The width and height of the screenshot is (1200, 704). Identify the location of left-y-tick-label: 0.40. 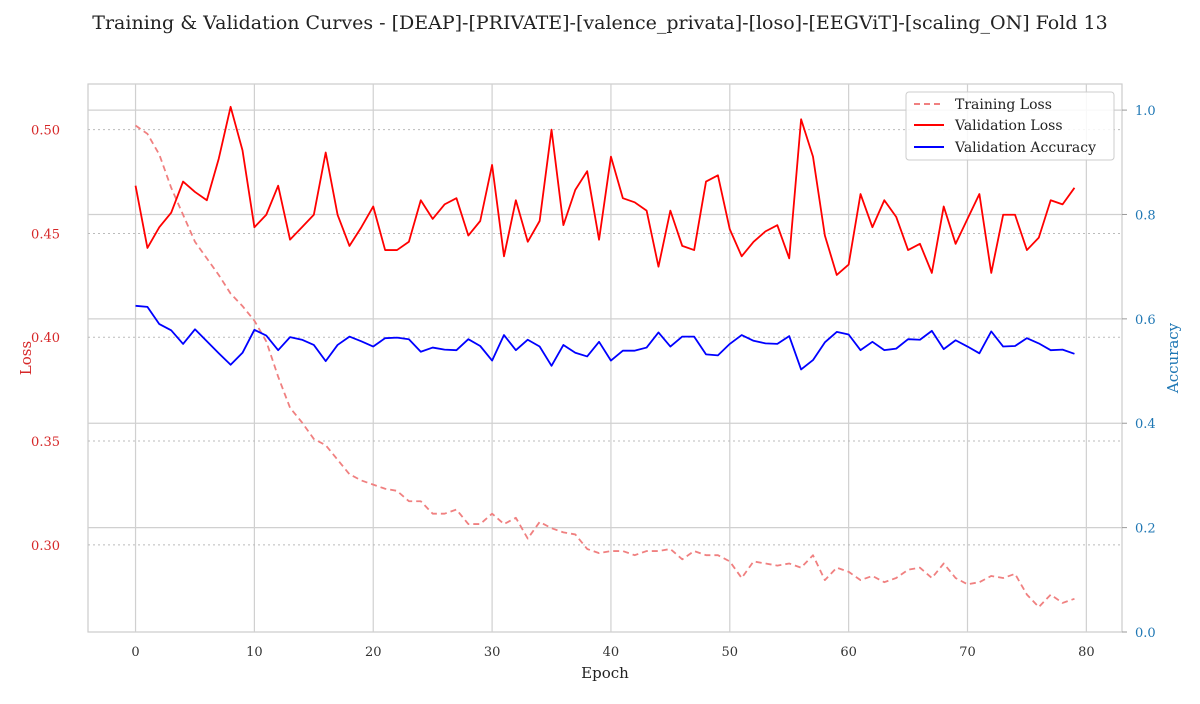
(45, 338).